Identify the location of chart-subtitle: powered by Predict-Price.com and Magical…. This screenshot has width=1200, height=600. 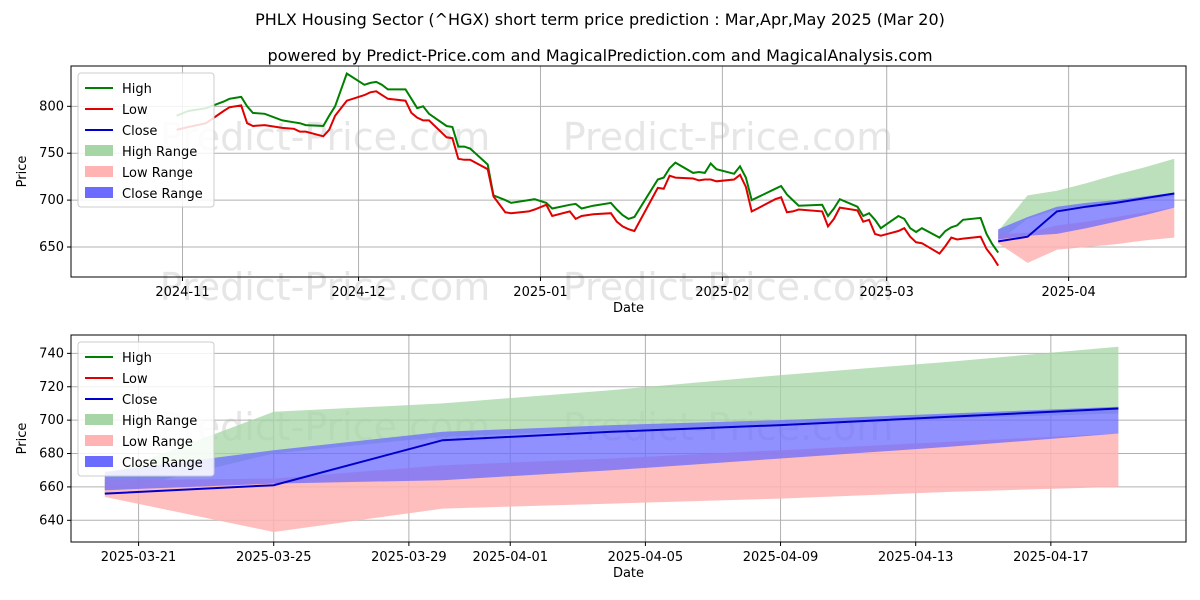
(600, 55).